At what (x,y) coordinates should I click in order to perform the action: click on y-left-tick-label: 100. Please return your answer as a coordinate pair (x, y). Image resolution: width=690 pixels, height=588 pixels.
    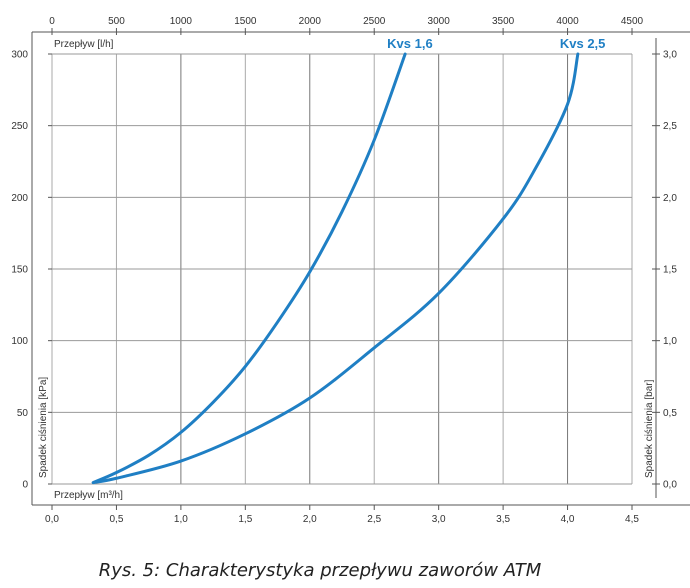
    Looking at the image, I should click on (19, 341).